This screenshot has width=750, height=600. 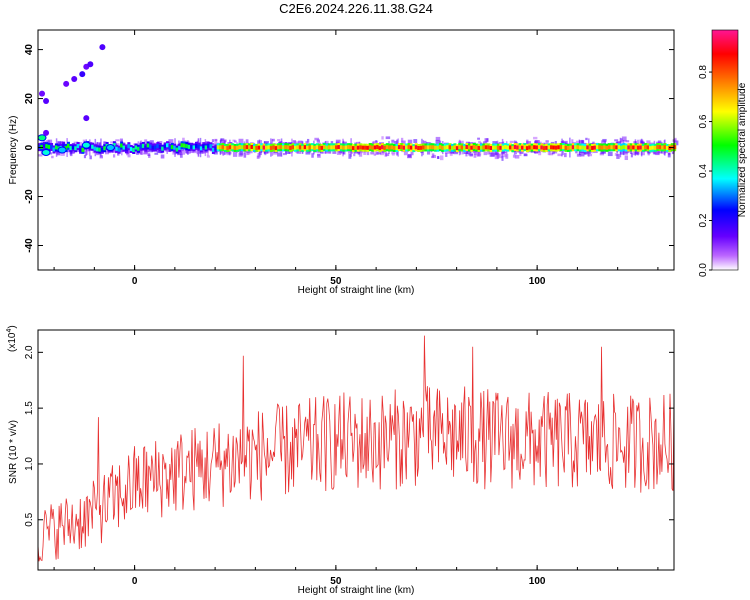 I want to click on heatmap-blob, so click(x=46, y=152).